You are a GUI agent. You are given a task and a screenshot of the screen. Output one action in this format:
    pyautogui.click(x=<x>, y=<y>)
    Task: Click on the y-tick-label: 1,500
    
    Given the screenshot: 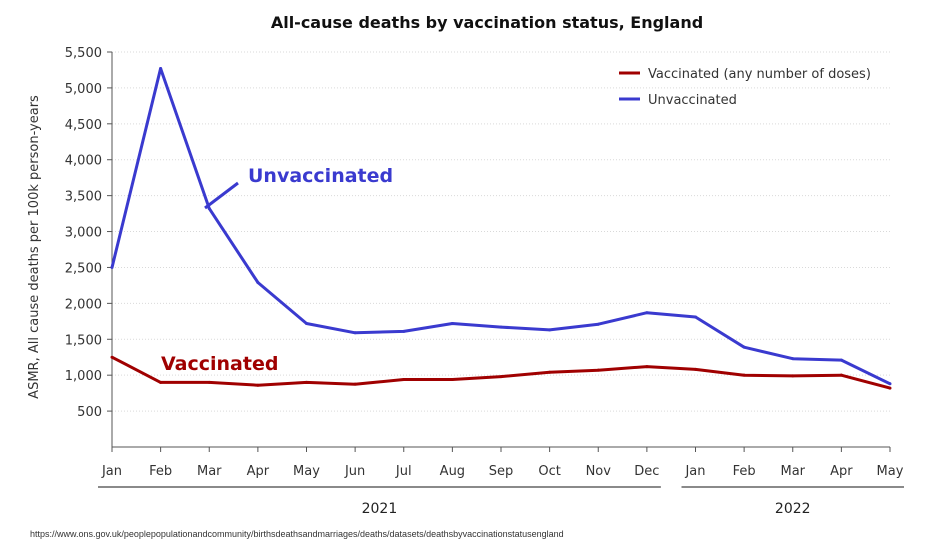 What is the action you would take?
    pyautogui.click(x=83, y=340)
    